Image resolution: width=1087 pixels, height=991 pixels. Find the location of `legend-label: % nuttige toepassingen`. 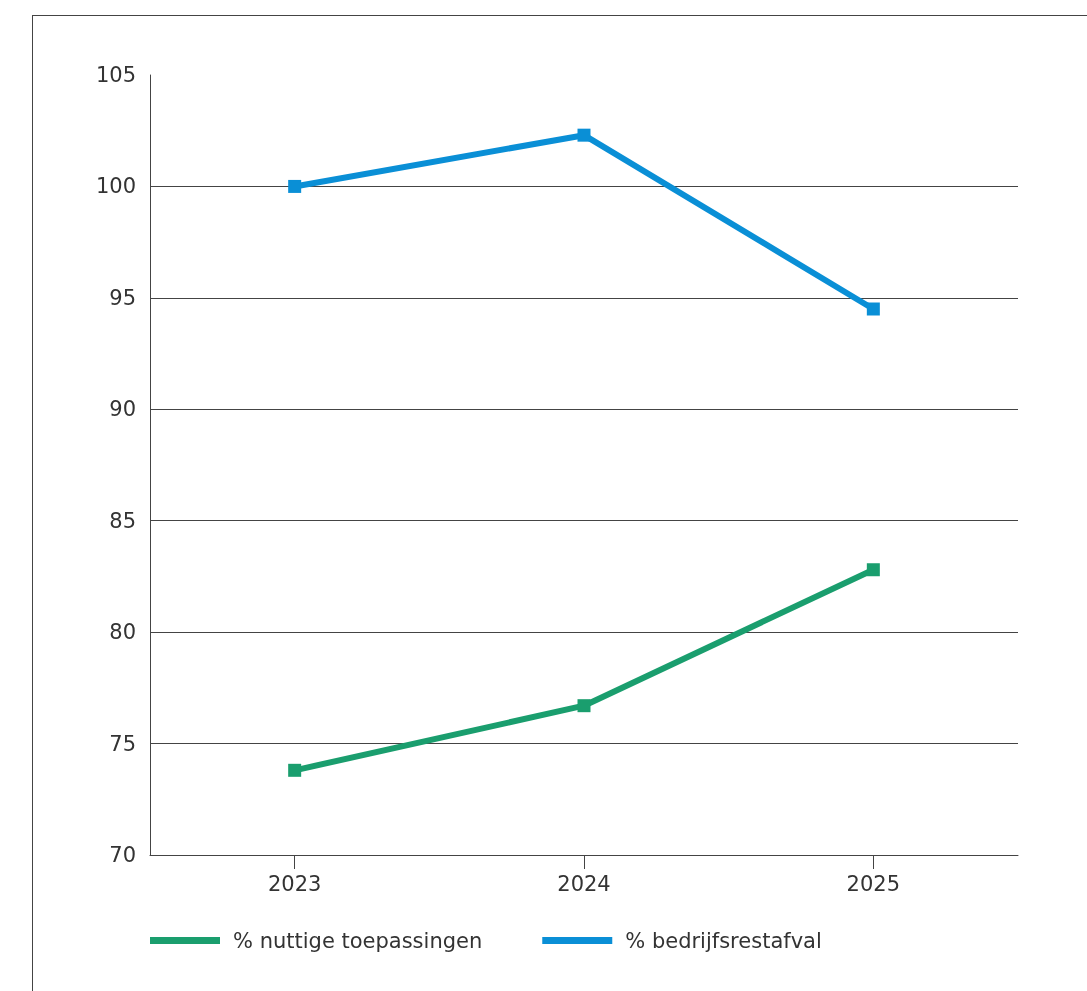

legend-label: % nuttige toepassingen is located at coordinates (358, 940).